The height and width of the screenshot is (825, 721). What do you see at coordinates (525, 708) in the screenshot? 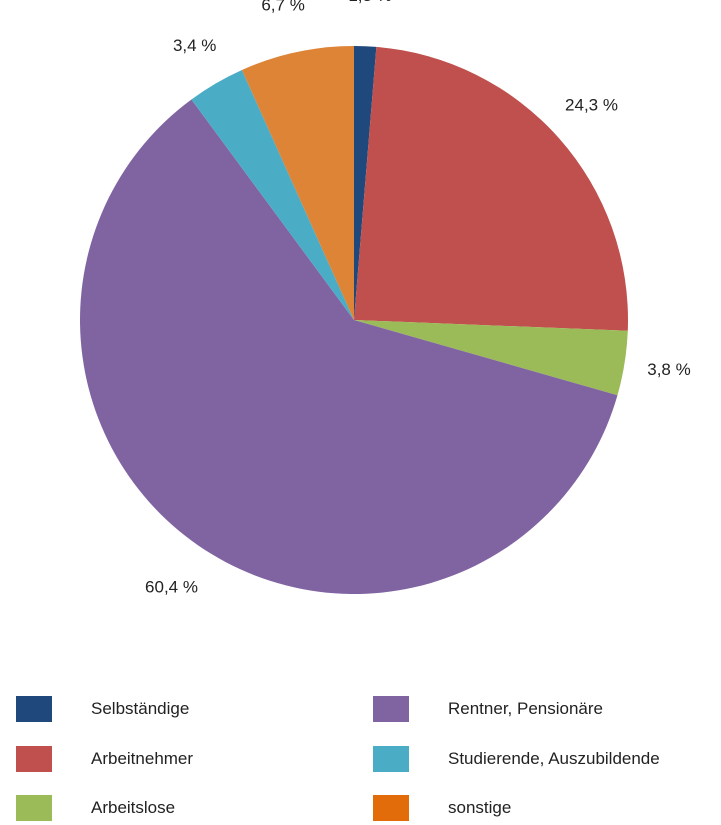
I see `legend-label-rentner: Rentner, Pensionäre` at bounding box center [525, 708].